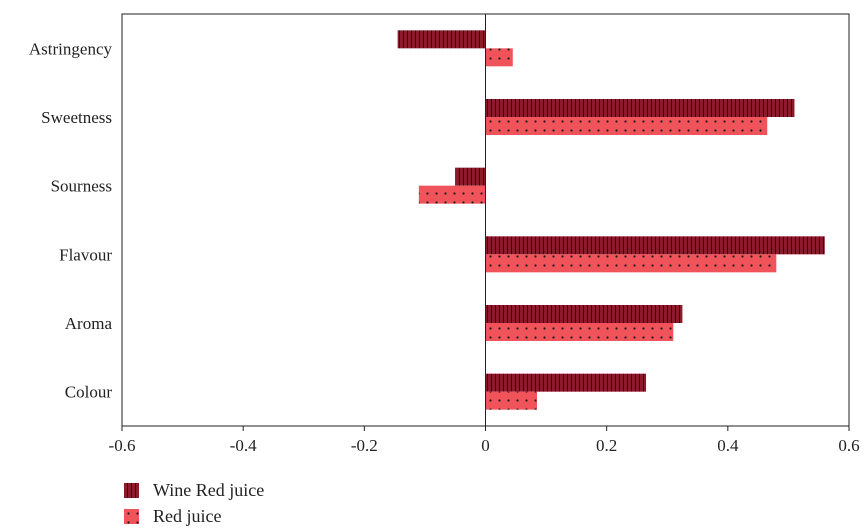 The width and height of the screenshot is (865, 530). I want to click on legend-label-red-juice: Red juice, so click(187, 515).